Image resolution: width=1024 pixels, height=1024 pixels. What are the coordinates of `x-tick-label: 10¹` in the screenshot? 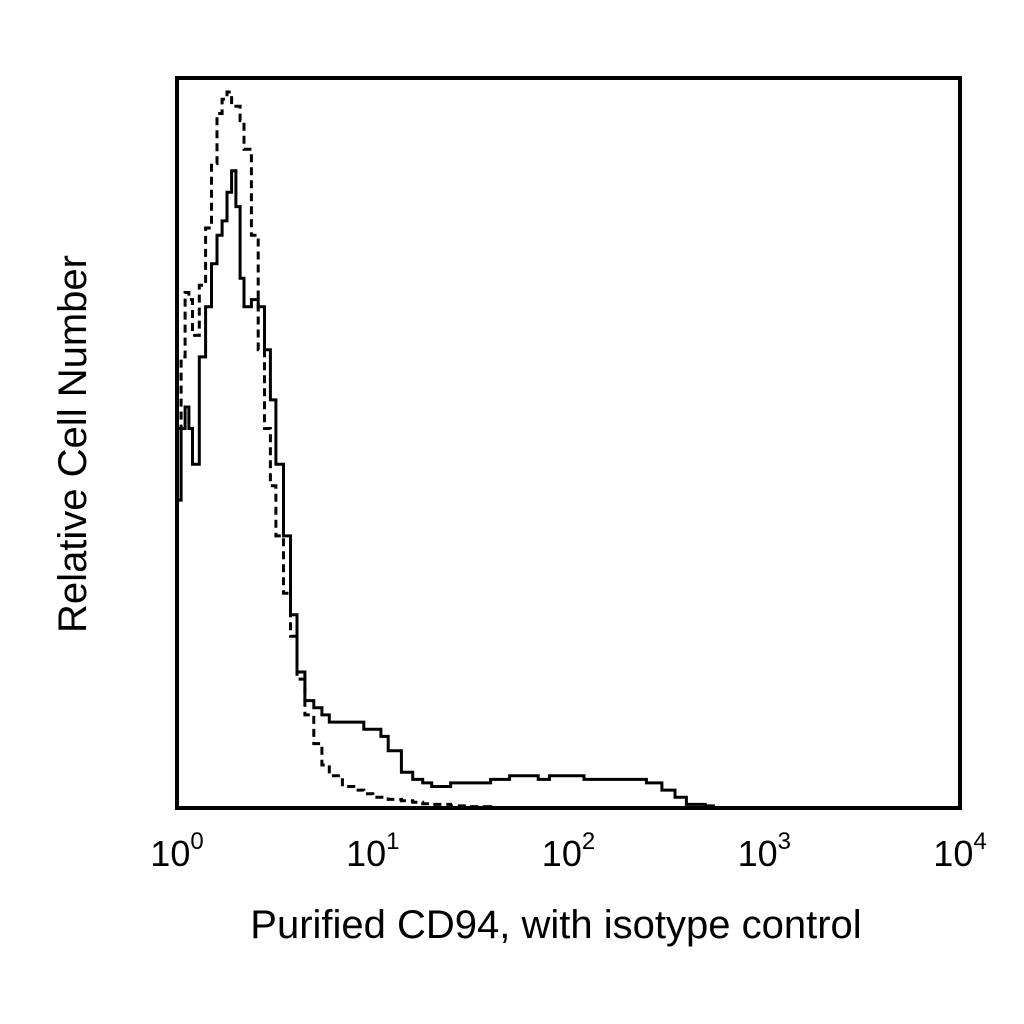 It's located at (372, 851).